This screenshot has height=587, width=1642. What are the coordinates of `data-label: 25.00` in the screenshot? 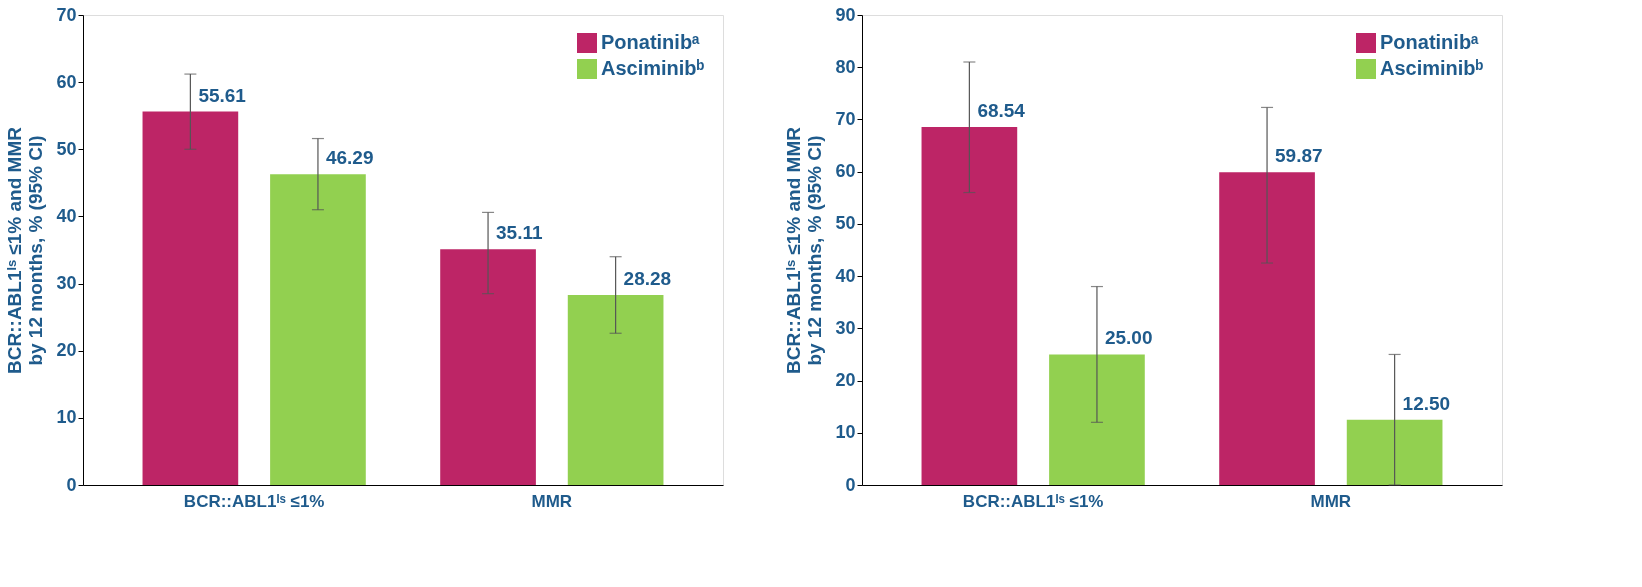 It's located at (1128, 338).